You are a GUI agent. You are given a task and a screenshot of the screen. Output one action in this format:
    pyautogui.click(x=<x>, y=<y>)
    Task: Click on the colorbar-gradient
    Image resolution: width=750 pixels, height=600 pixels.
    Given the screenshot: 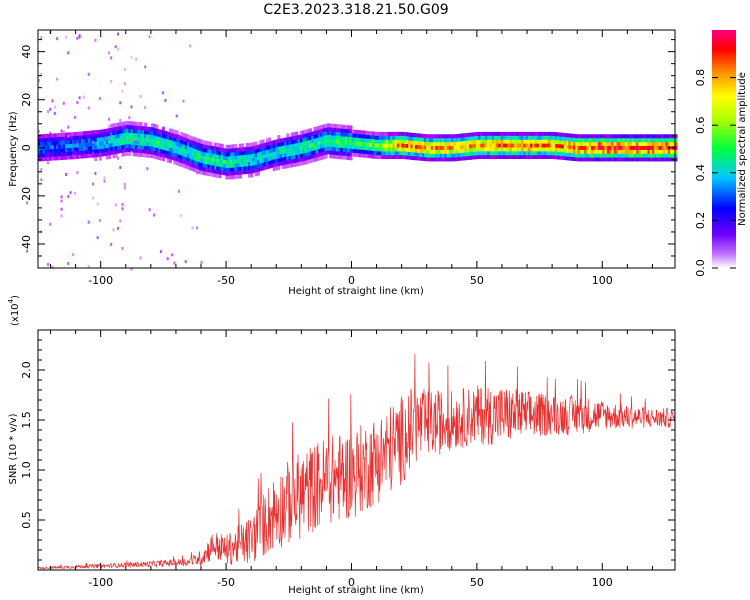 What is the action you would take?
    pyautogui.click(x=724, y=149)
    